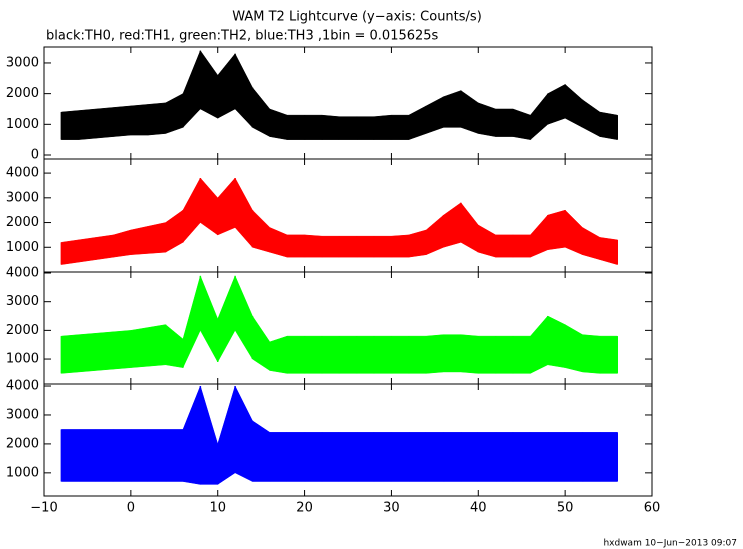  Describe the element at coordinates (478, 508) in the screenshot. I see `x-tick-label: 40` at that location.